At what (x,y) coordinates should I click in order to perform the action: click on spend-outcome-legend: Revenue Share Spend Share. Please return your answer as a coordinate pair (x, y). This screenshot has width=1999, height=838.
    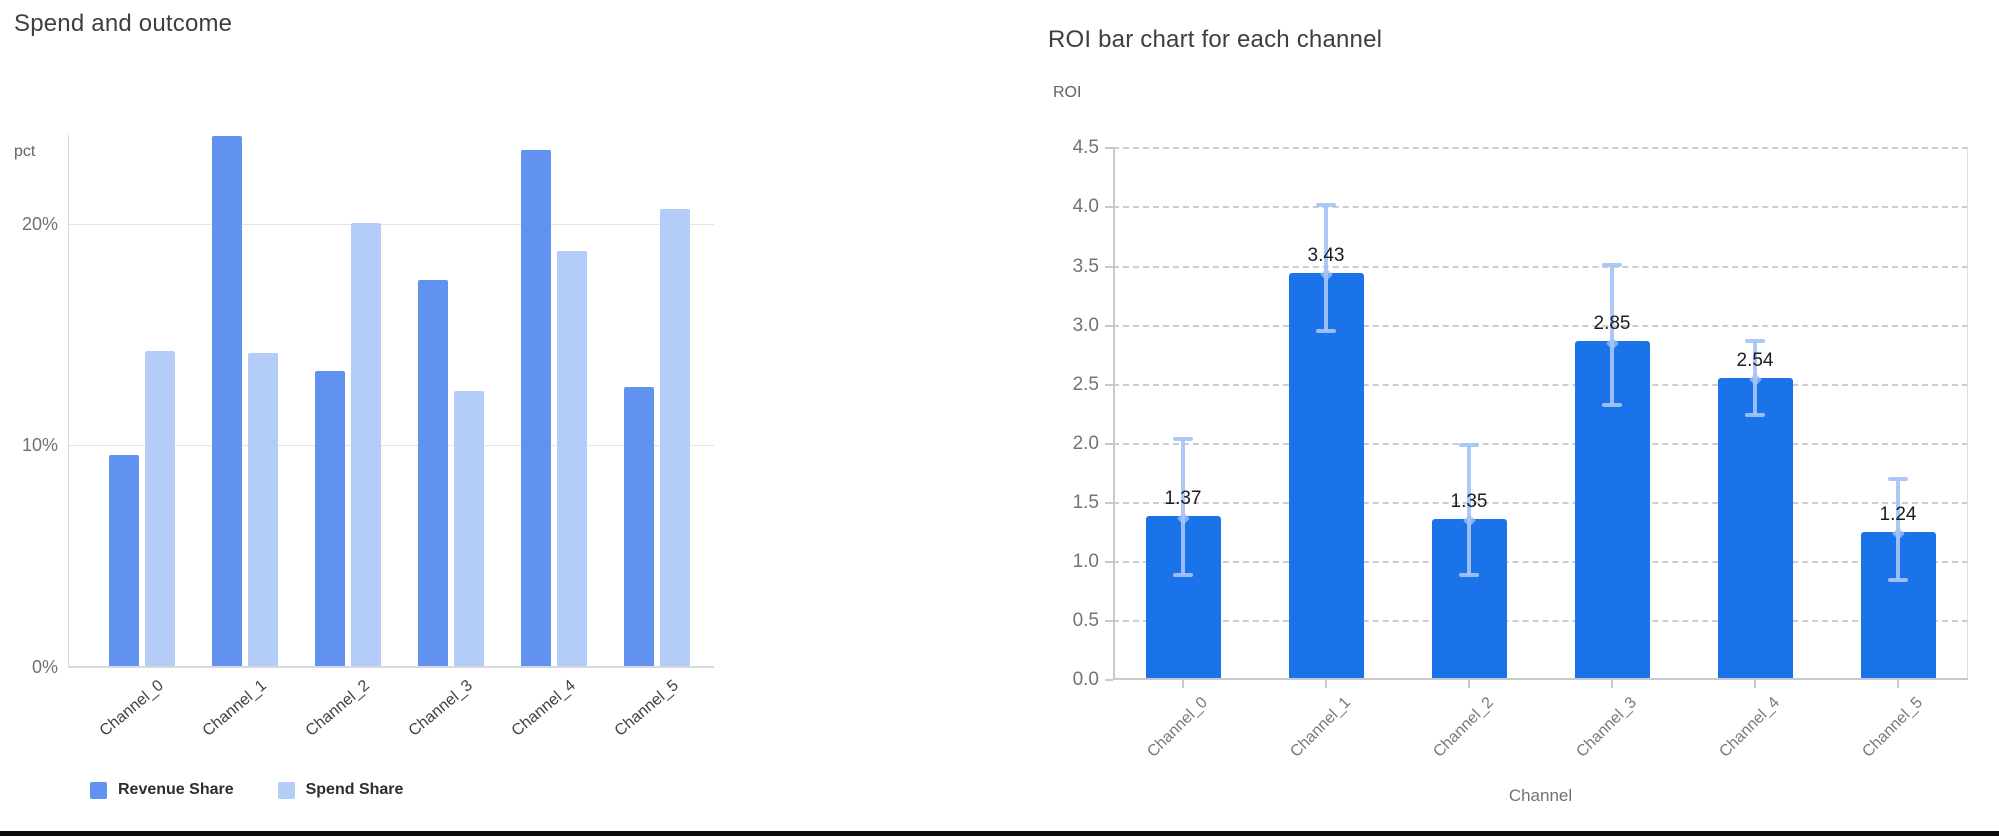
    Looking at the image, I should click on (246, 790).